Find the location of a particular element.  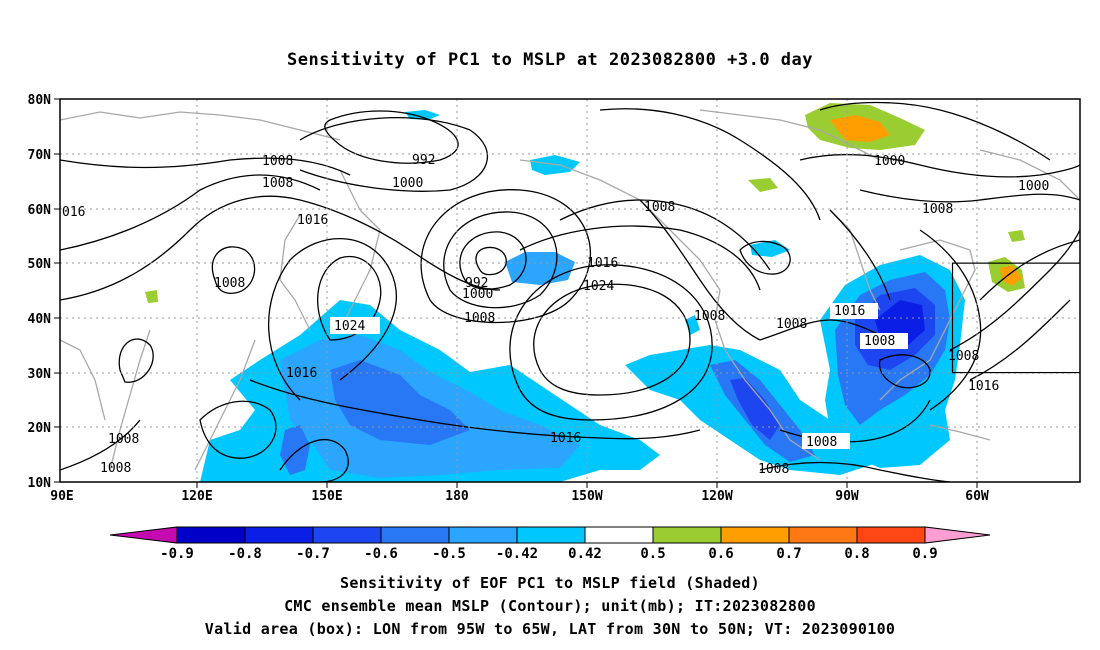

lon-tick-label: 90E is located at coordinates (61, 496).